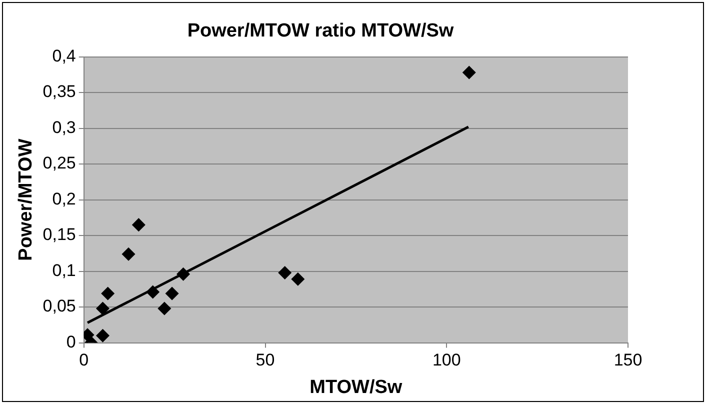  Describe the element at coordinates (64, 270) in the screenshot. I see `y-tick-label: 0,1` at that location.